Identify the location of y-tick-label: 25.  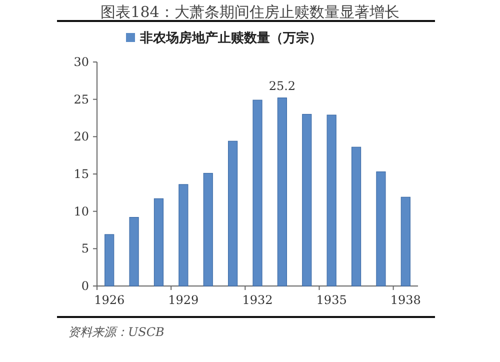
(81, 99).